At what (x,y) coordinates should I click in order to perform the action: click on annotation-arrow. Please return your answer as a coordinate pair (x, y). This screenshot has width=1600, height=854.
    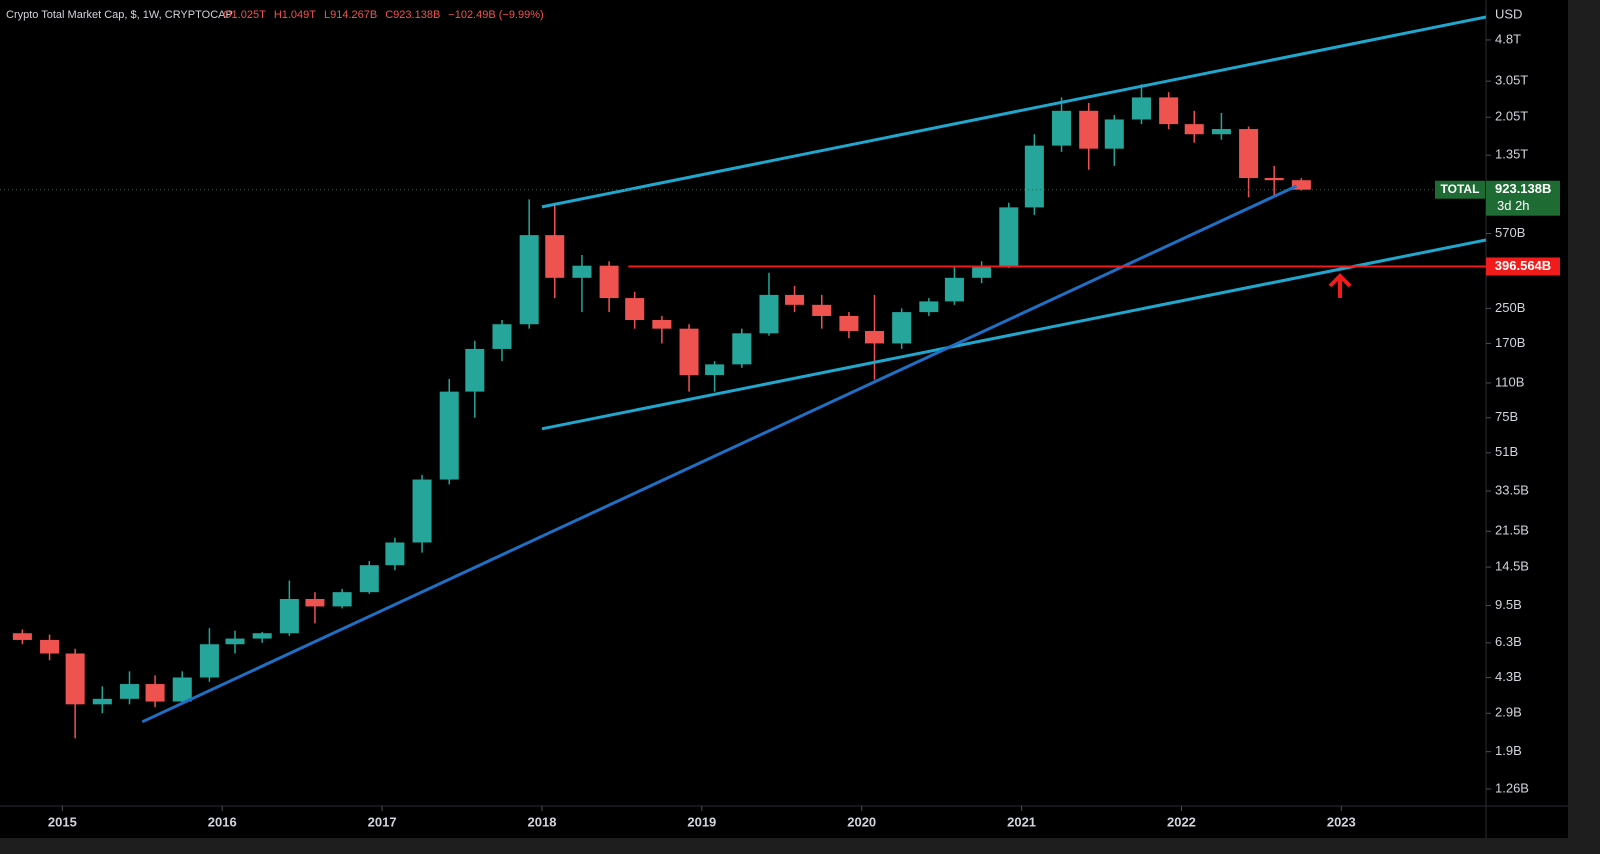
    Looking at the image, I should click on (1340, 285).